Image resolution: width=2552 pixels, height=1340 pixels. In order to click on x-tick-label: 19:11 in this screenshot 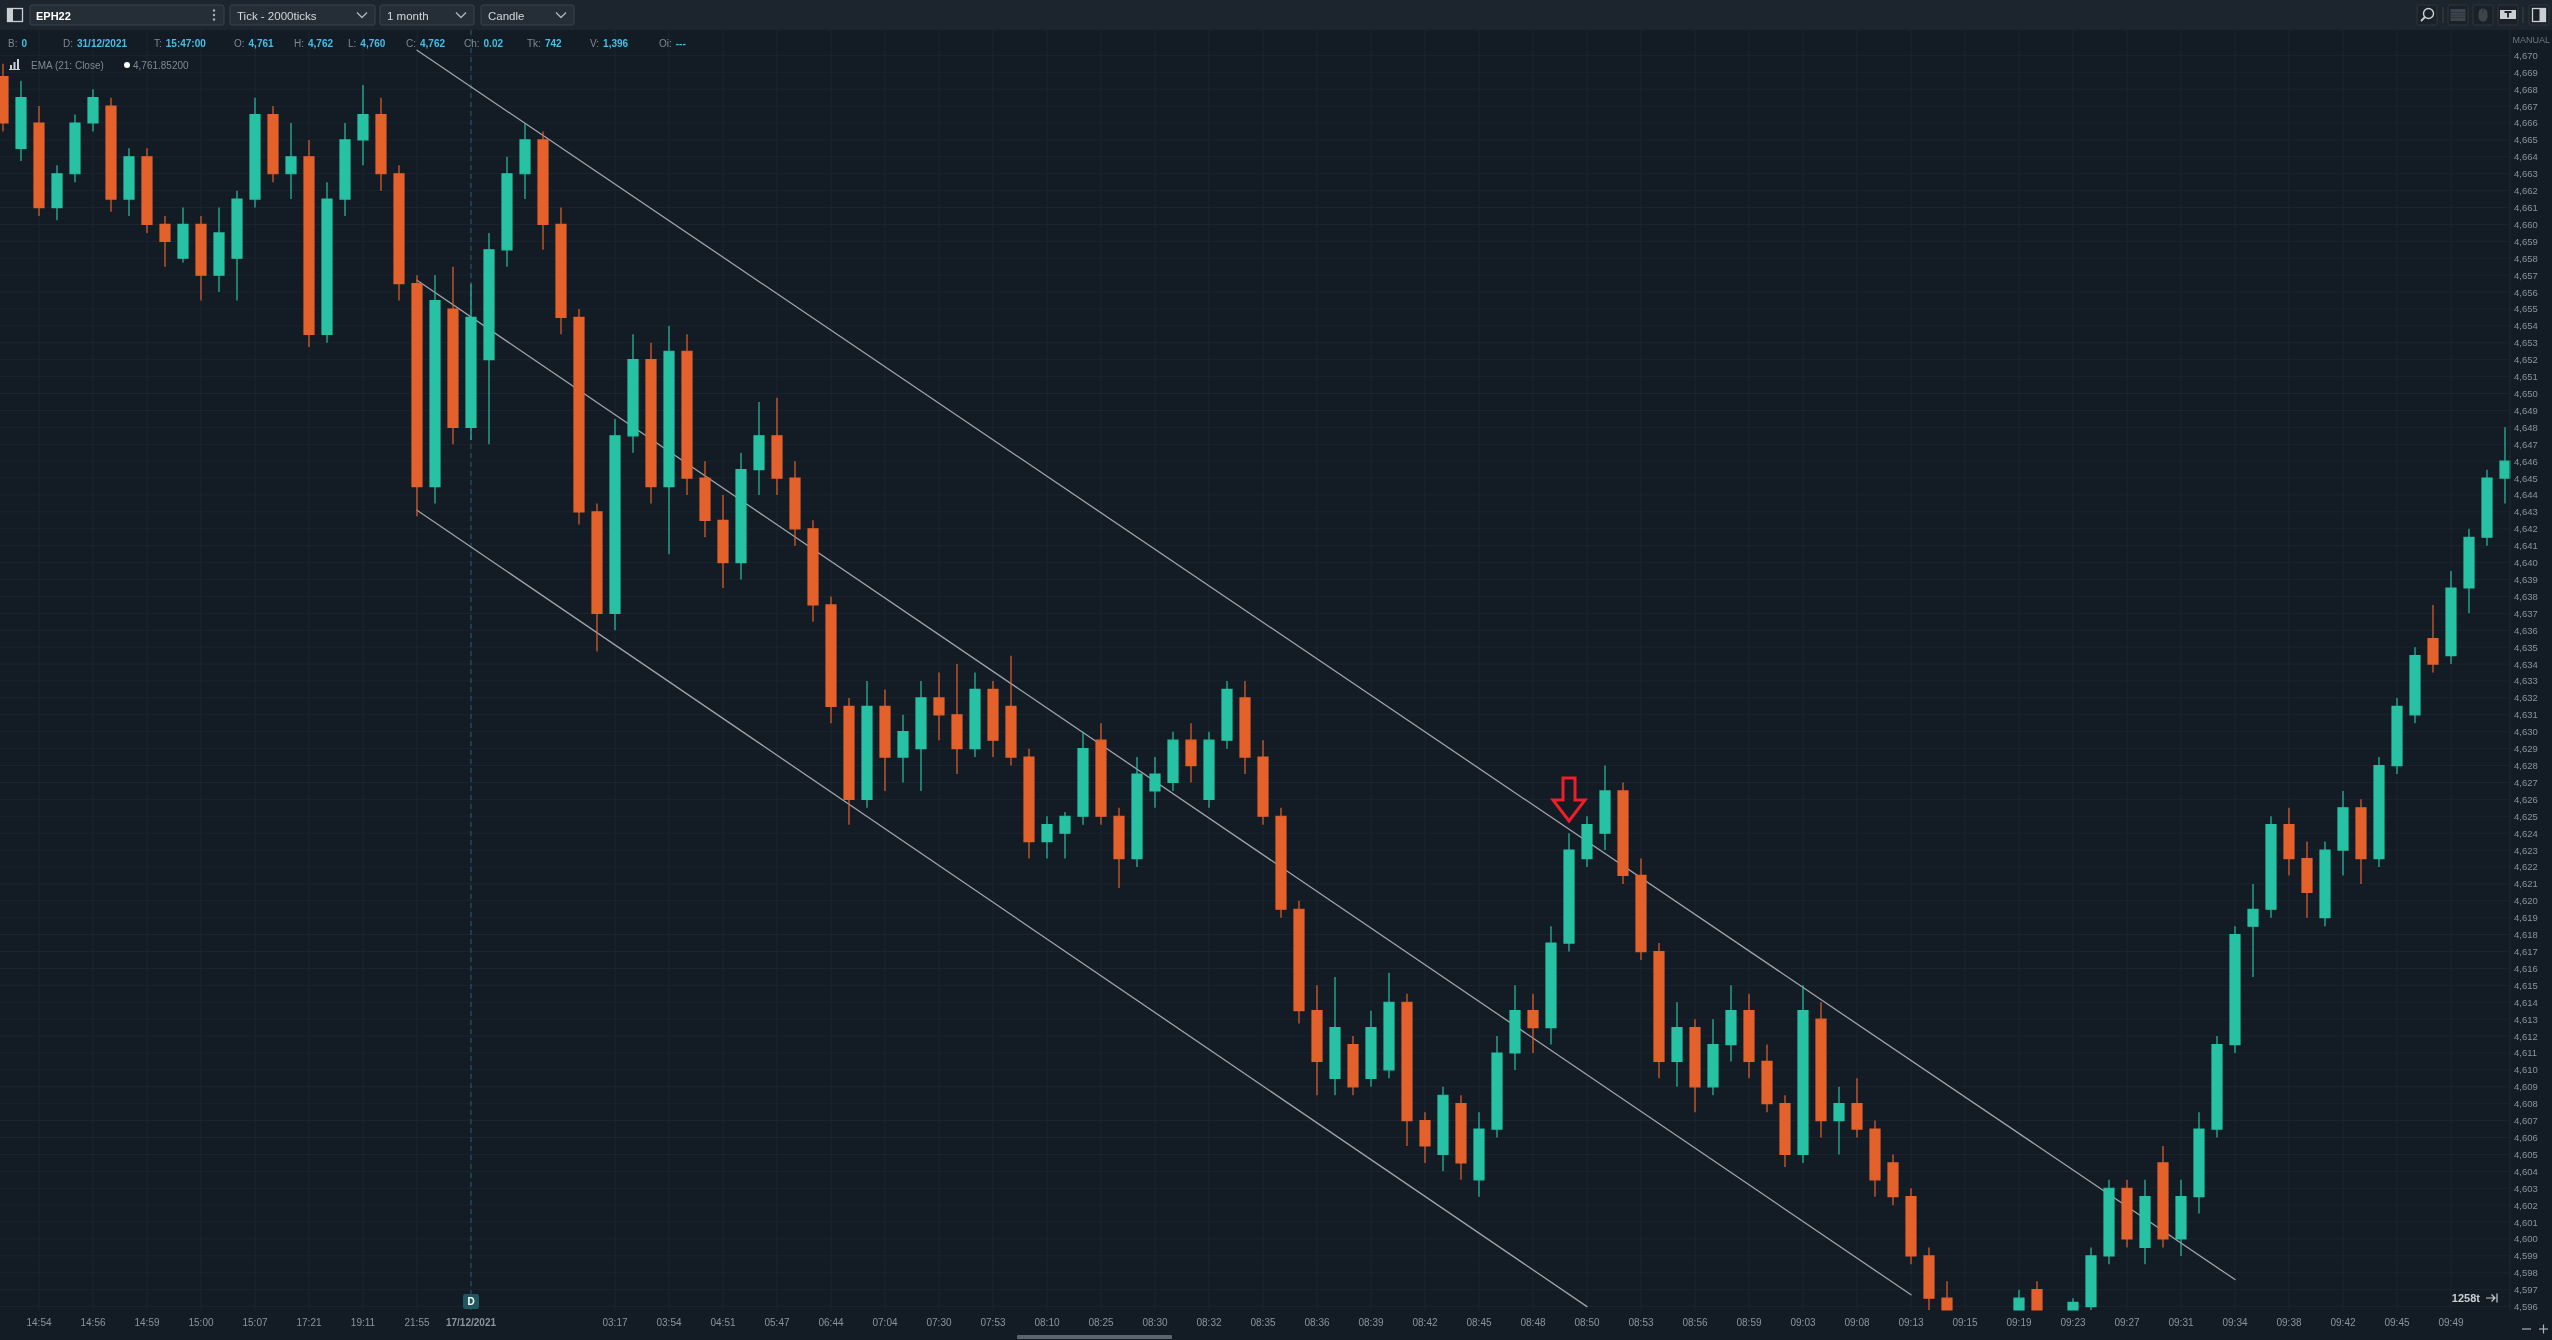, I will do `click(363, 1322)`.